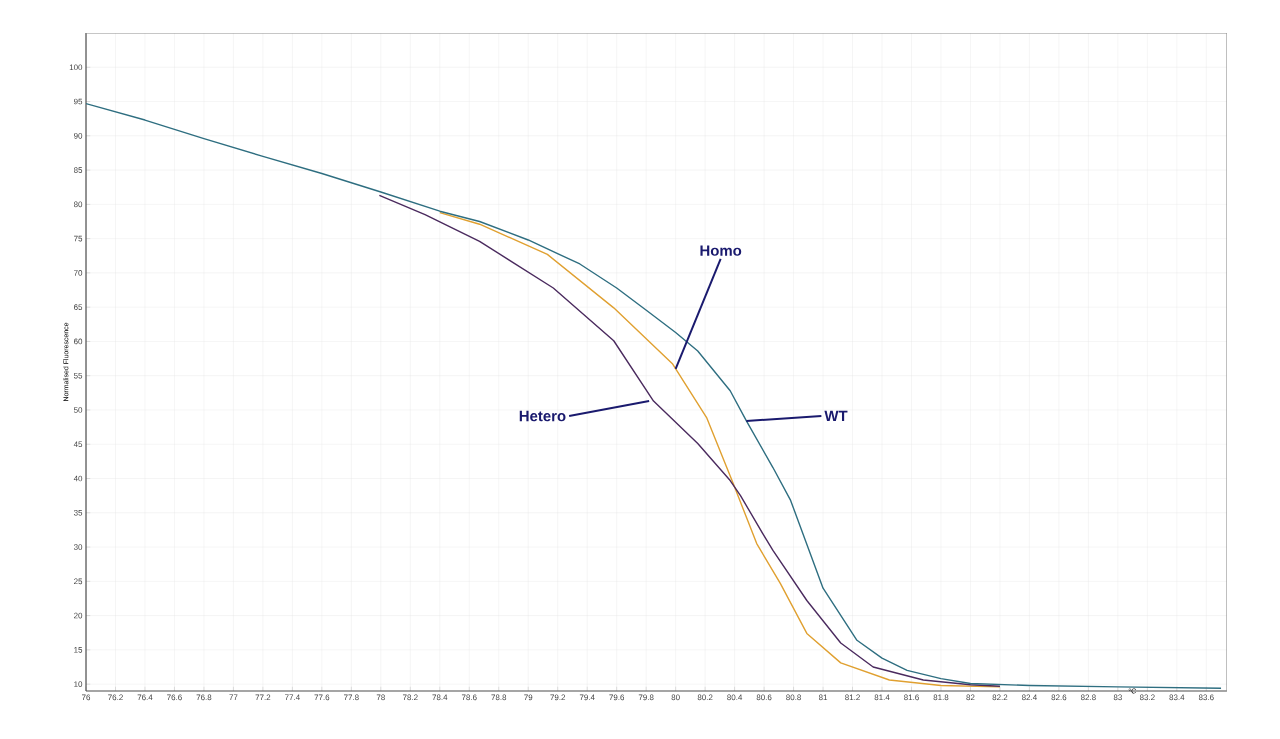  What do you see at coordinates (542, 416) in the screenshot?
I see `annotation: Hetero` at bounding box center [542, 416].